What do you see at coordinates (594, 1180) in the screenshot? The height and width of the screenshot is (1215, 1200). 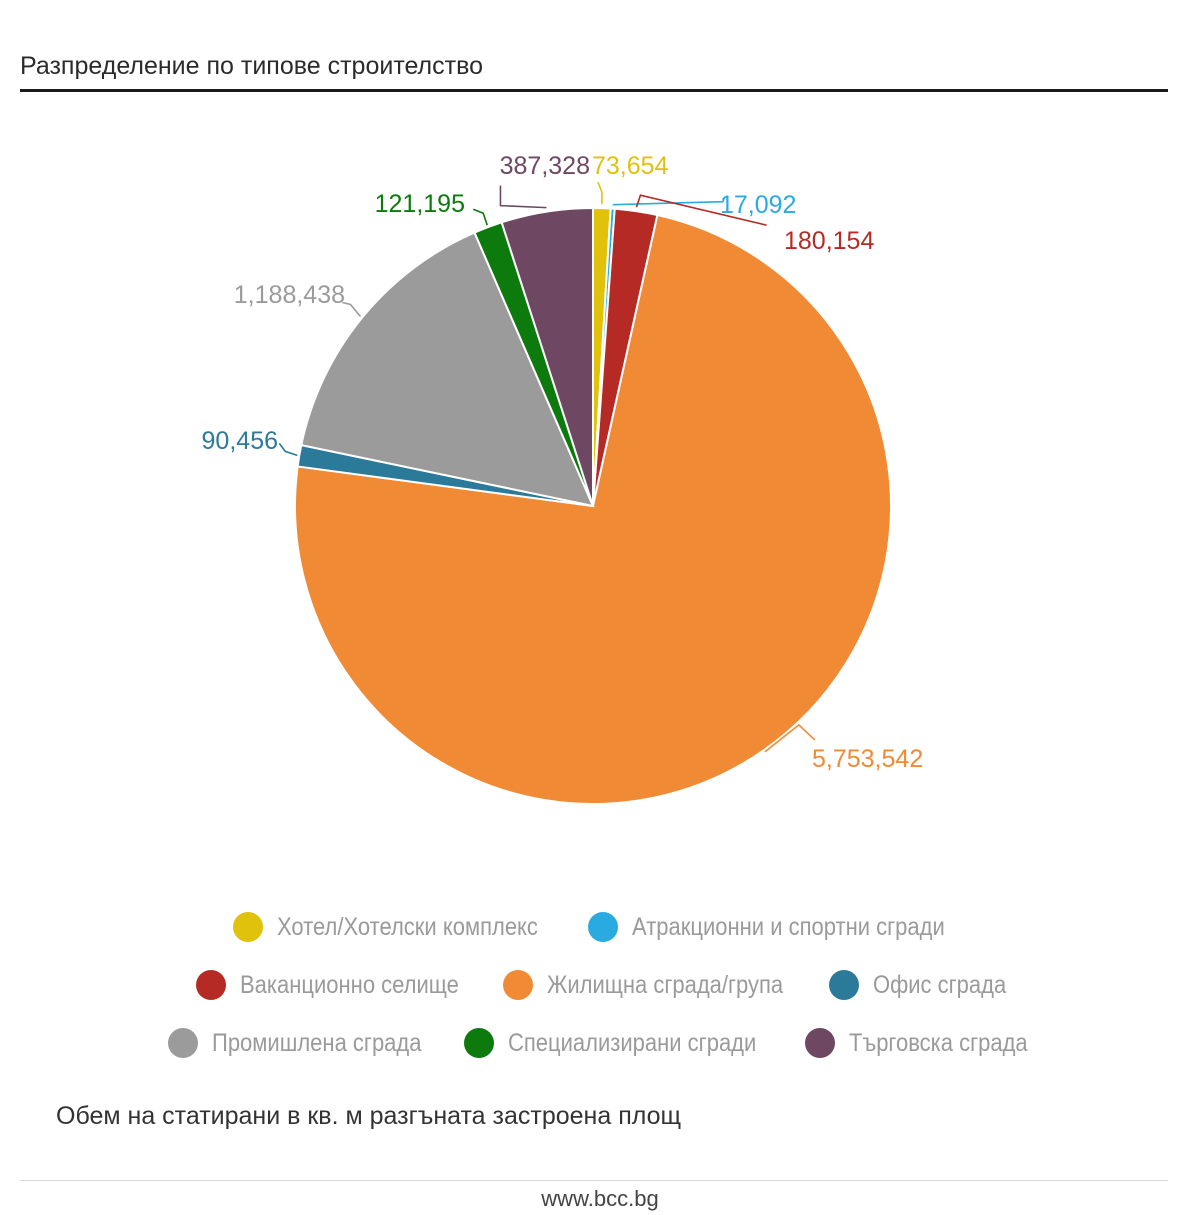 I see `footer-divider` at bounding box center [594, 1180].